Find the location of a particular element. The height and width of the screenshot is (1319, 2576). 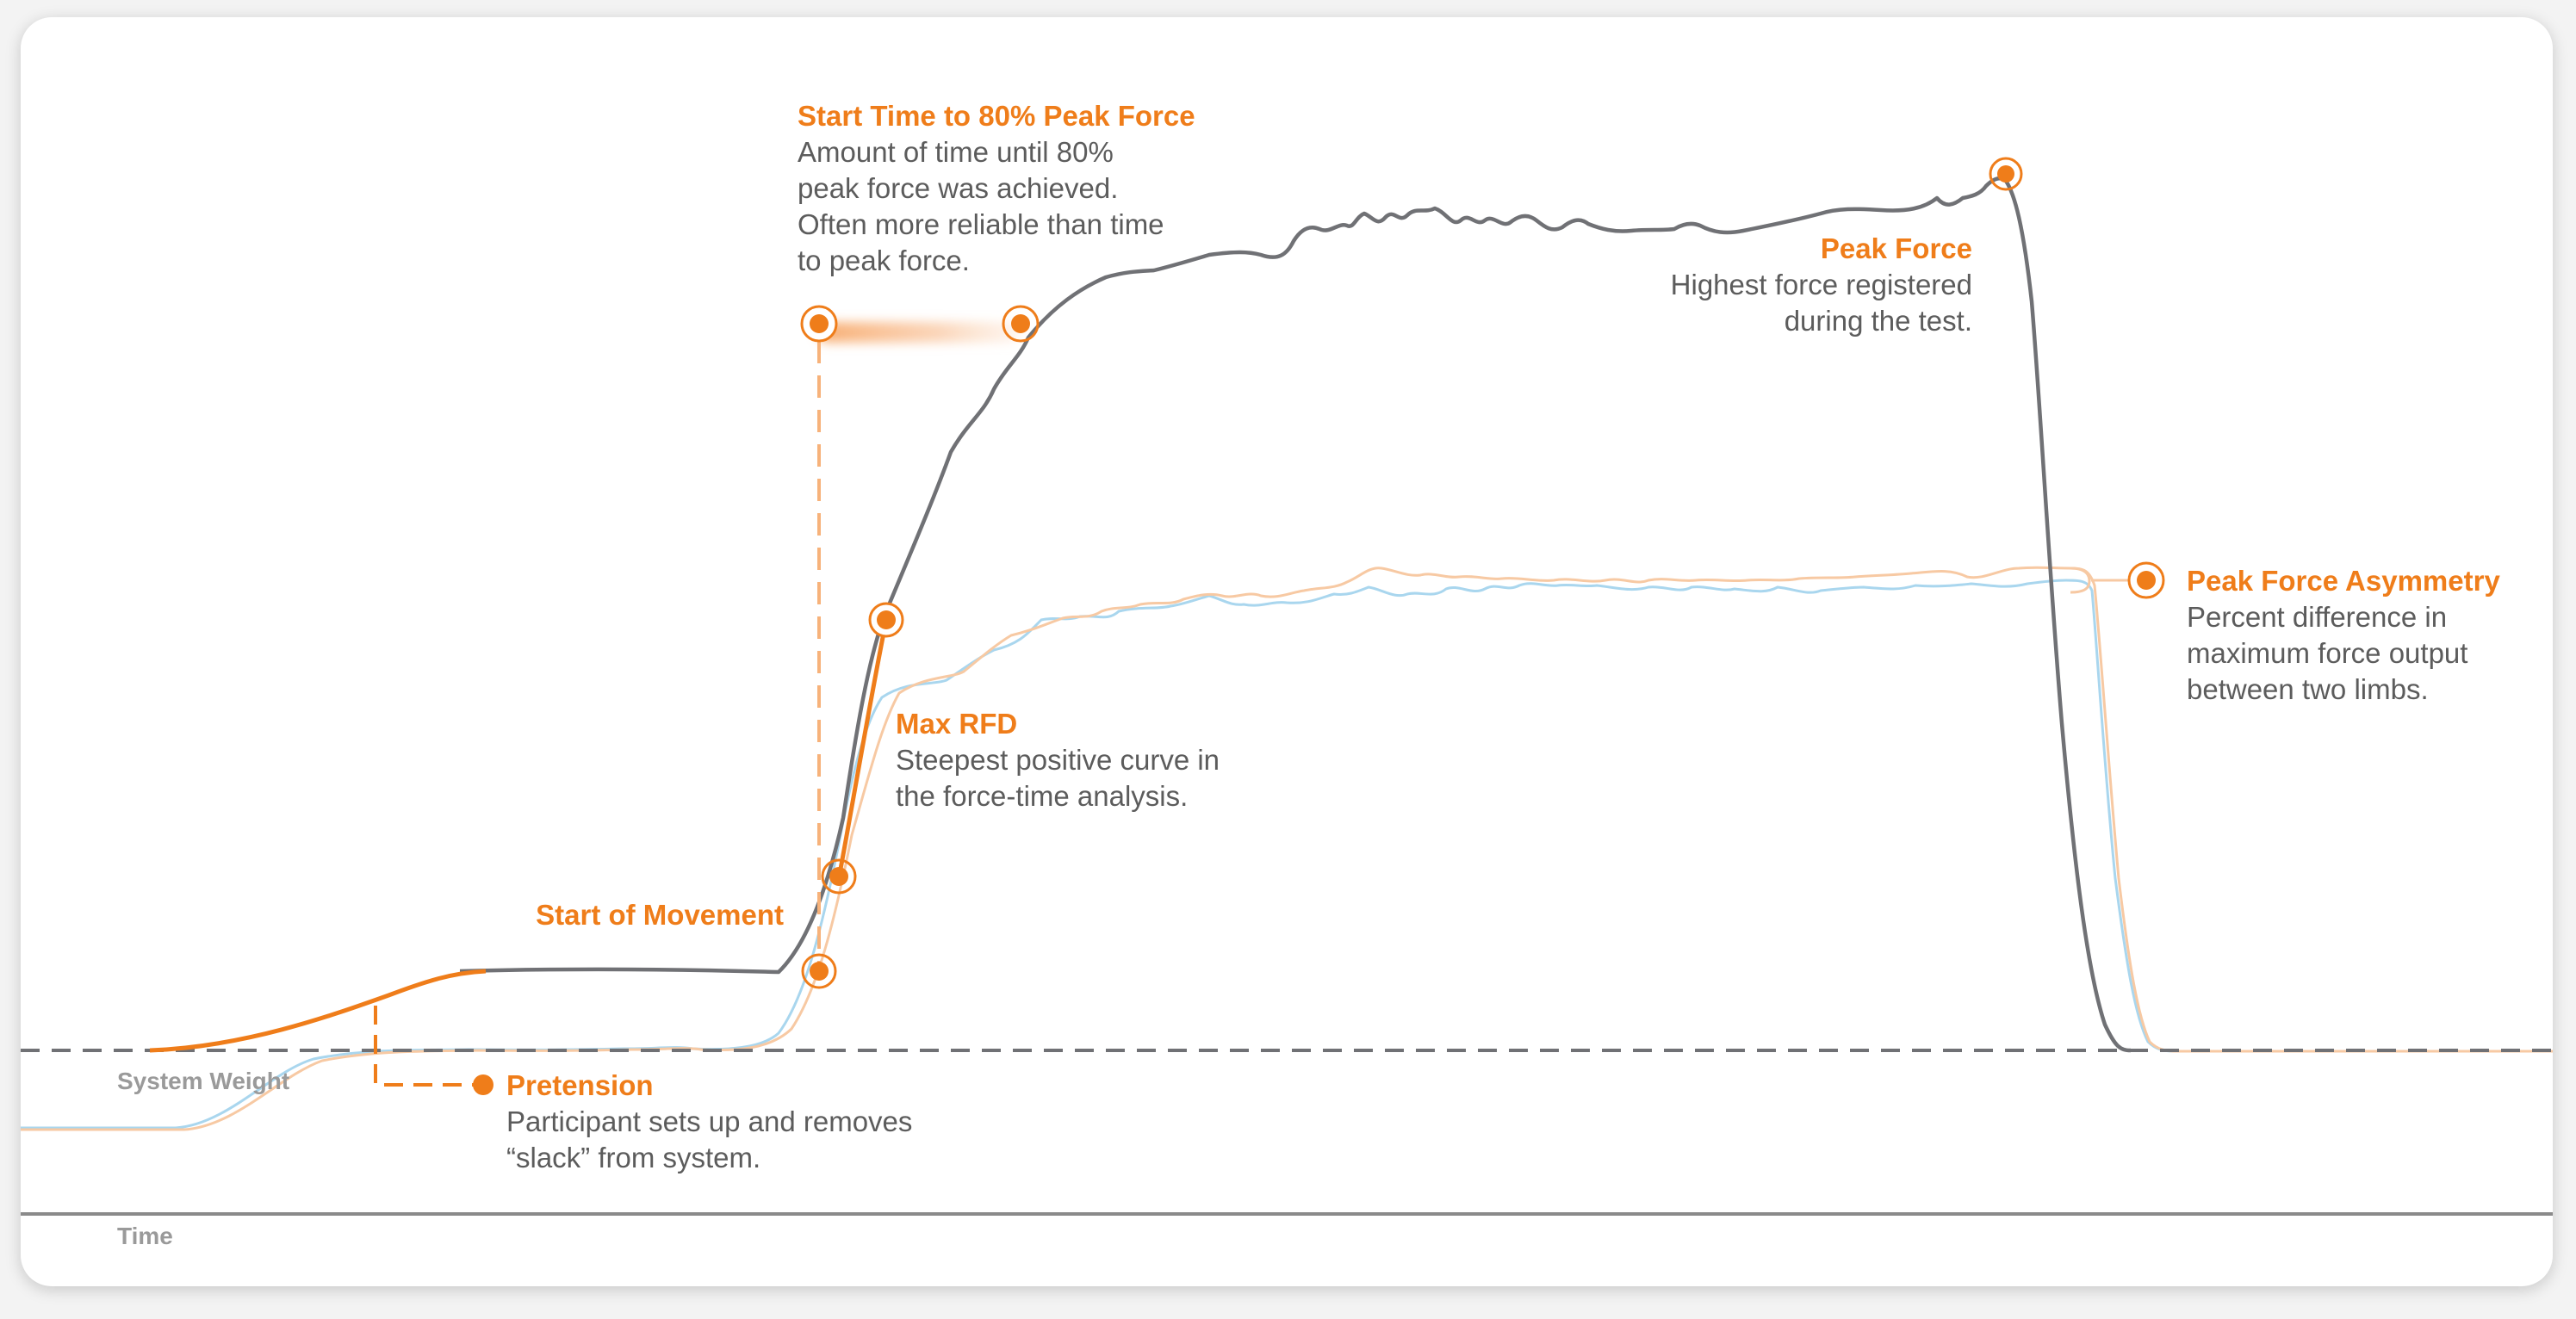

peak-asymmetry-desc-line: Percent difference in is located at coordinates (2317, 617).